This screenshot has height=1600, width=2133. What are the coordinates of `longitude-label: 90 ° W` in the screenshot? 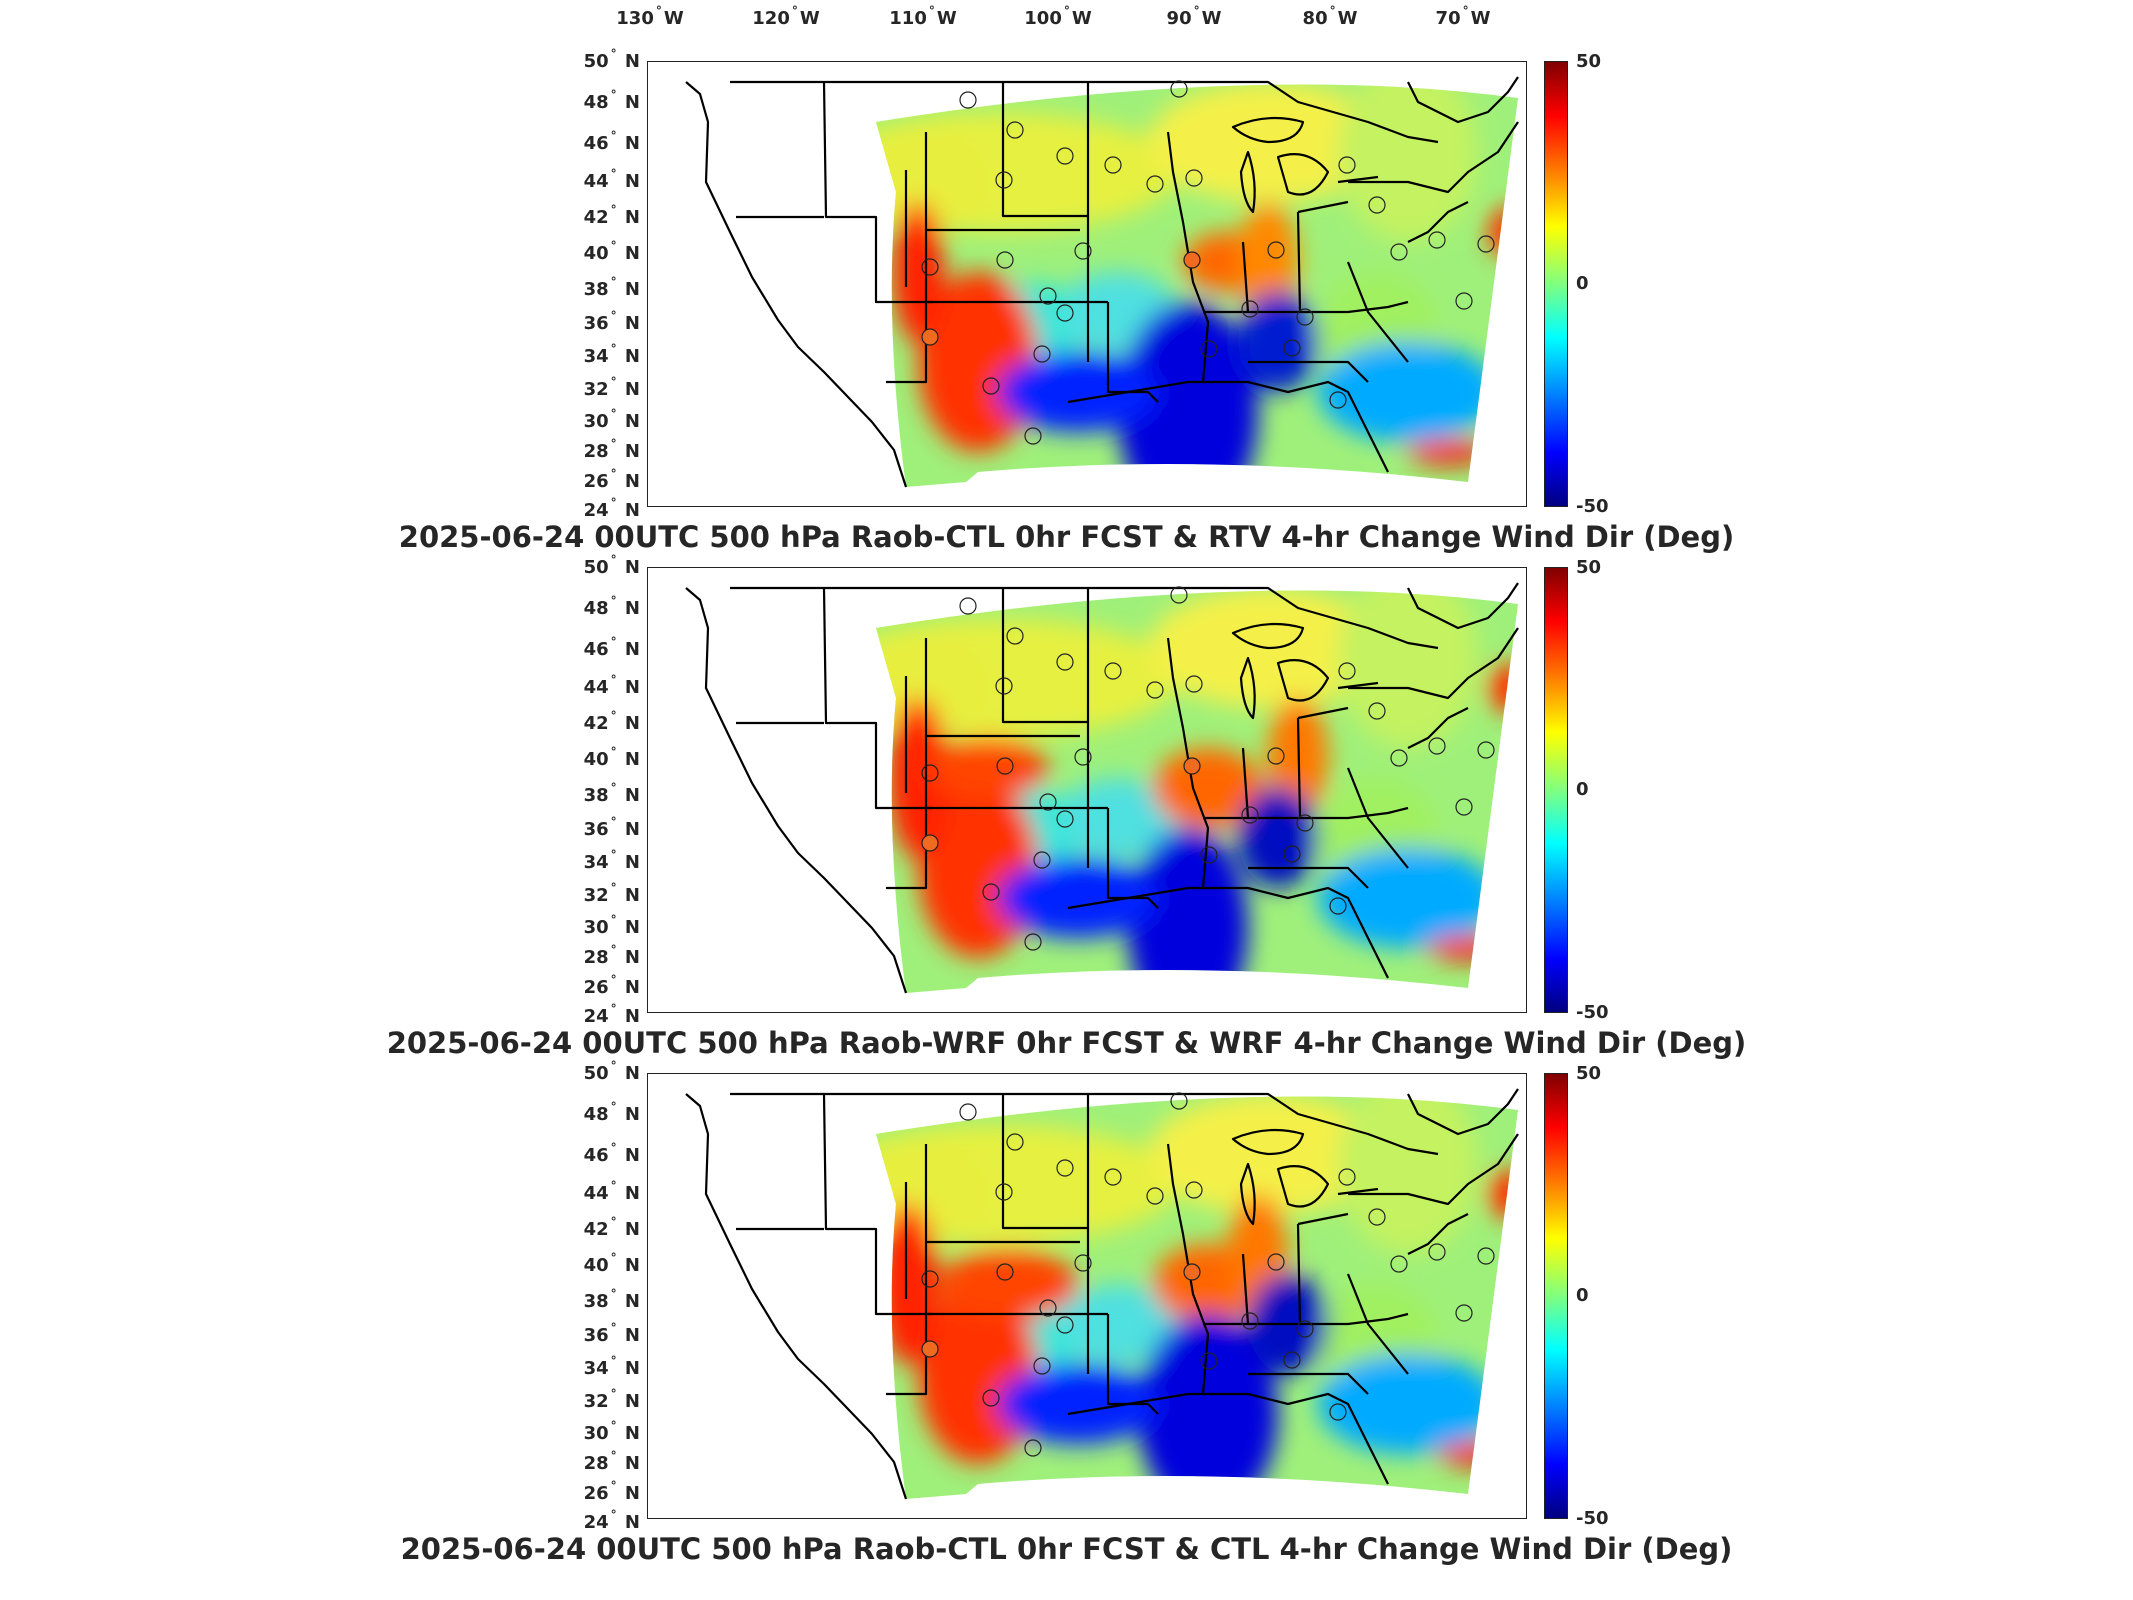 It's located at (1194, 16).